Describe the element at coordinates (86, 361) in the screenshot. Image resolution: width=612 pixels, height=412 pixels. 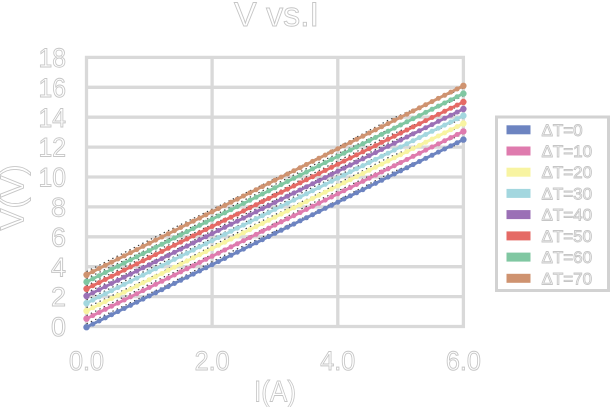
I see `svg-text: 0.0` at that location.